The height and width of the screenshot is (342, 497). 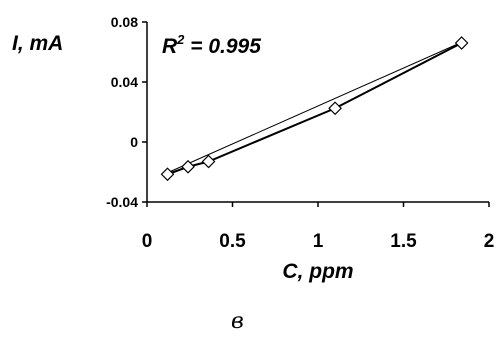 I want to click on x-tick-label: 0.5, so click(x=232, y=241).